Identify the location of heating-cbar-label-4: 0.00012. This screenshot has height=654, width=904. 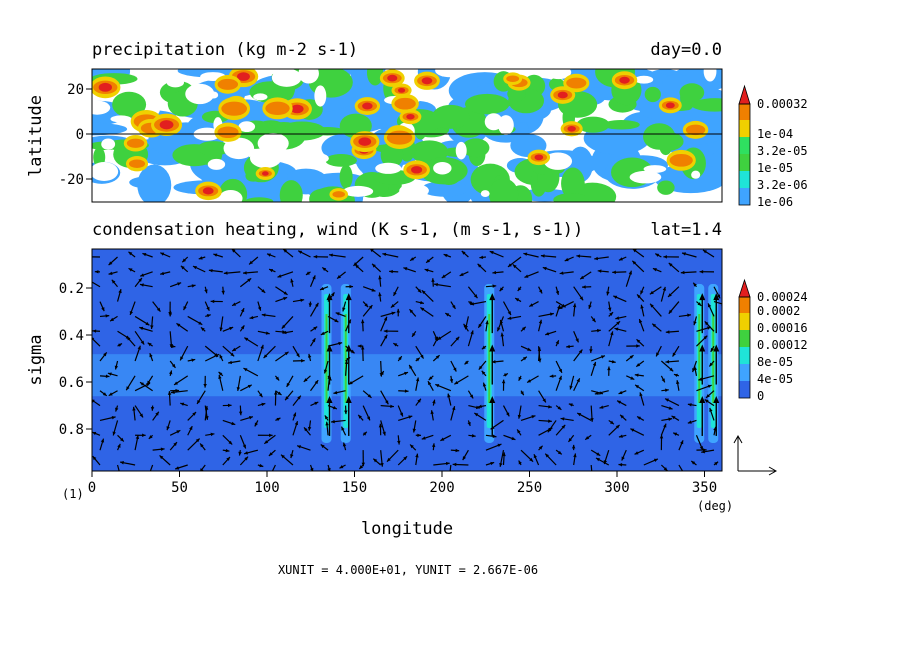
(782, 345).